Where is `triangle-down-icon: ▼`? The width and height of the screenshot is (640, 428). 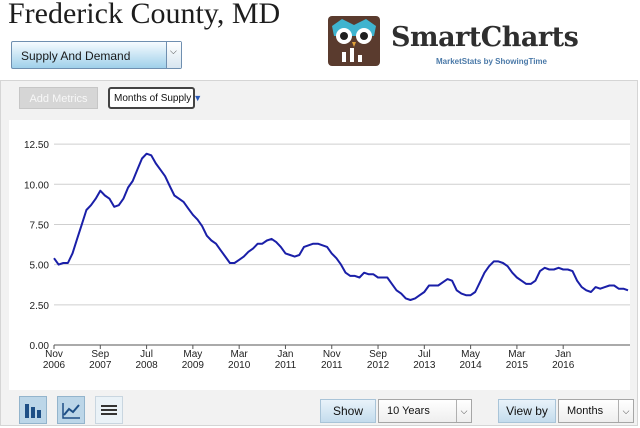 triangle-down-icon: ▼ is located at coordinates (198, 98).